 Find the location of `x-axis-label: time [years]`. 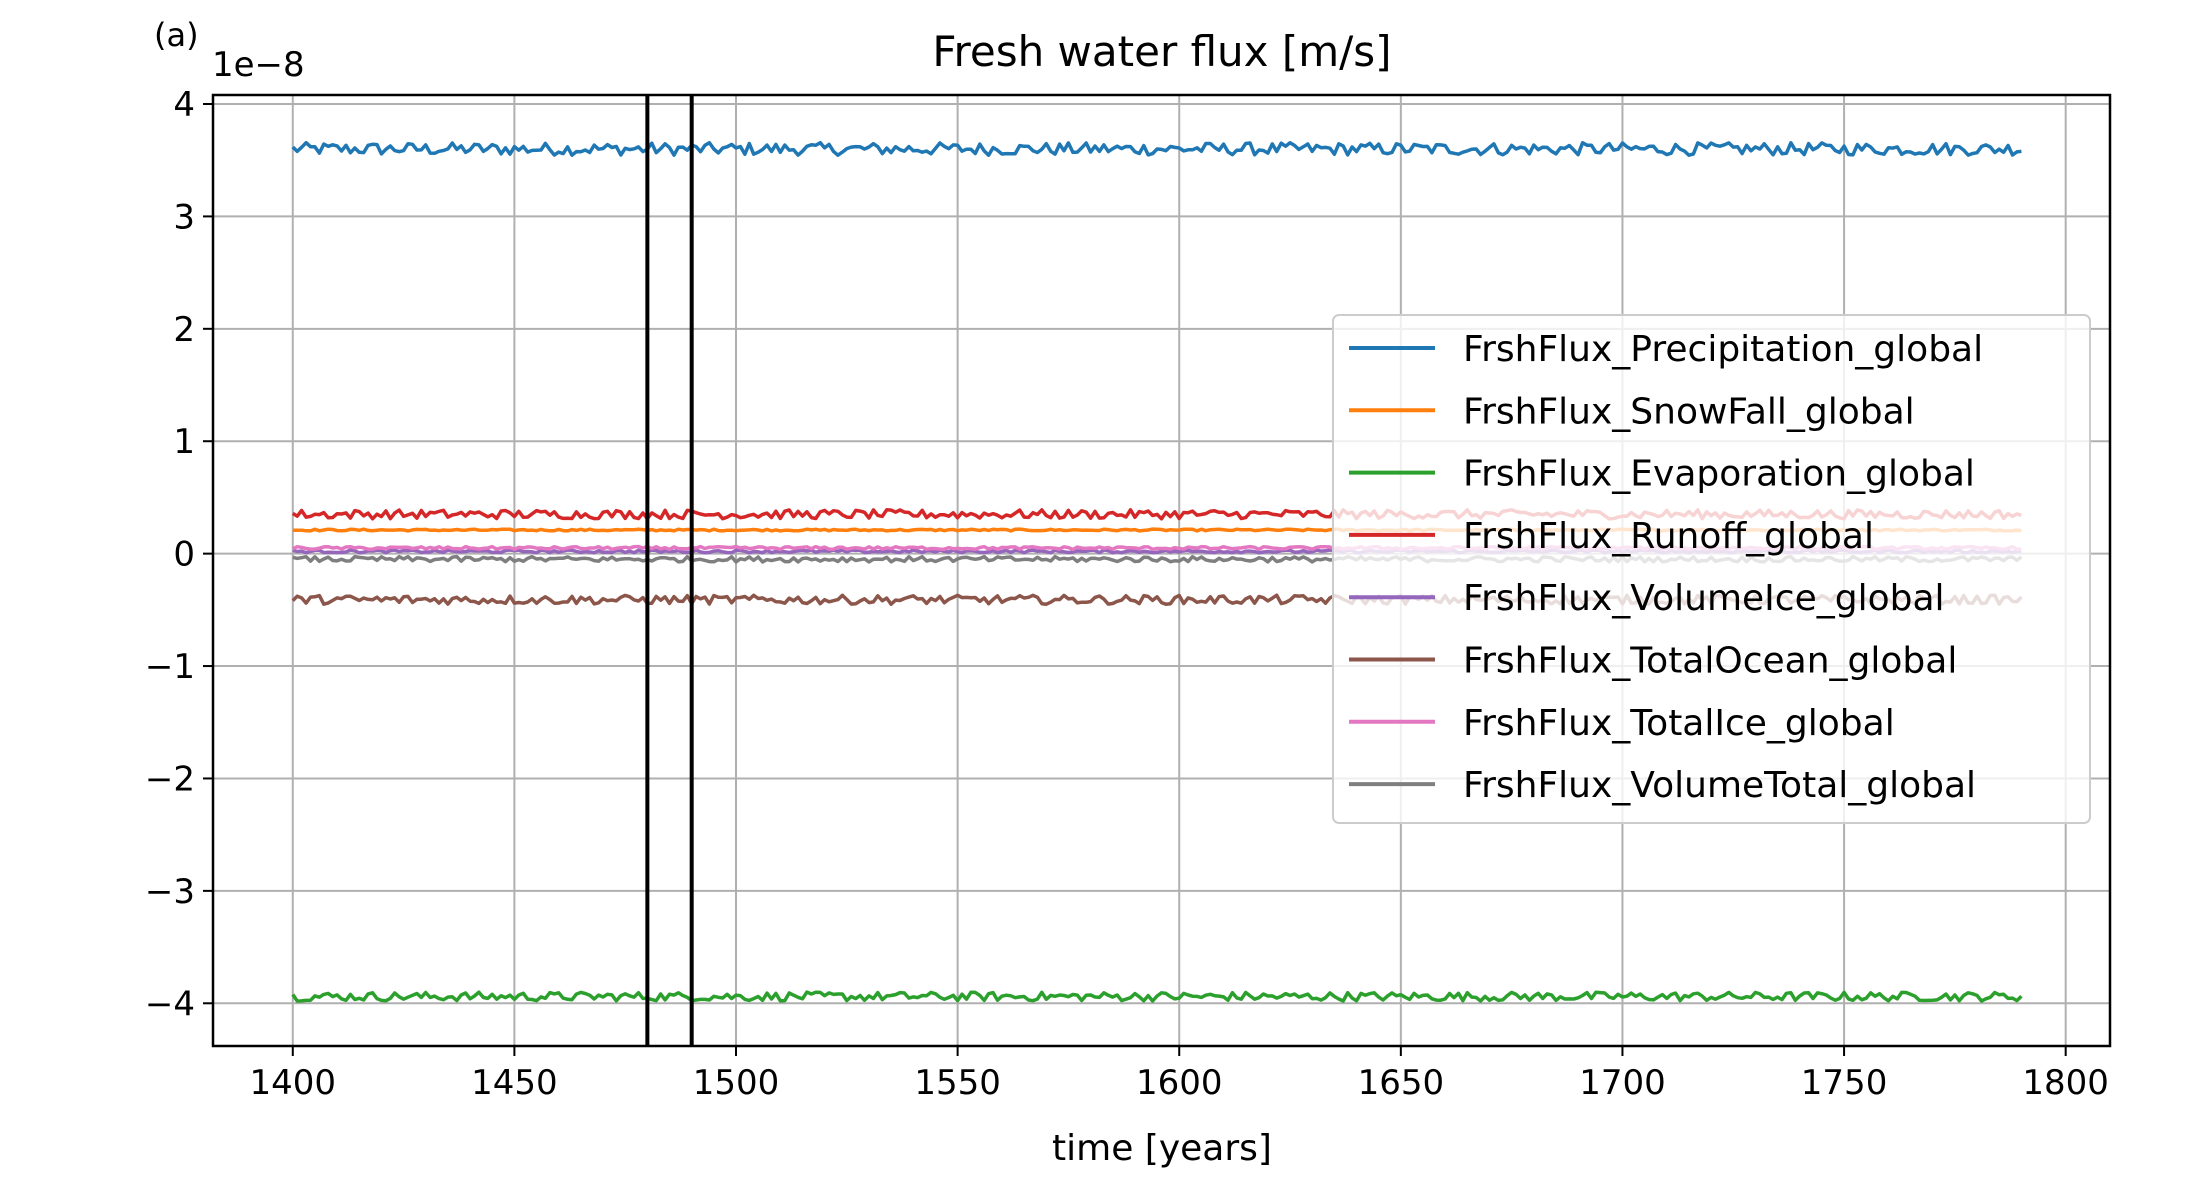

x-axis-label: time [years] is located at coordinates (1162, 1148).